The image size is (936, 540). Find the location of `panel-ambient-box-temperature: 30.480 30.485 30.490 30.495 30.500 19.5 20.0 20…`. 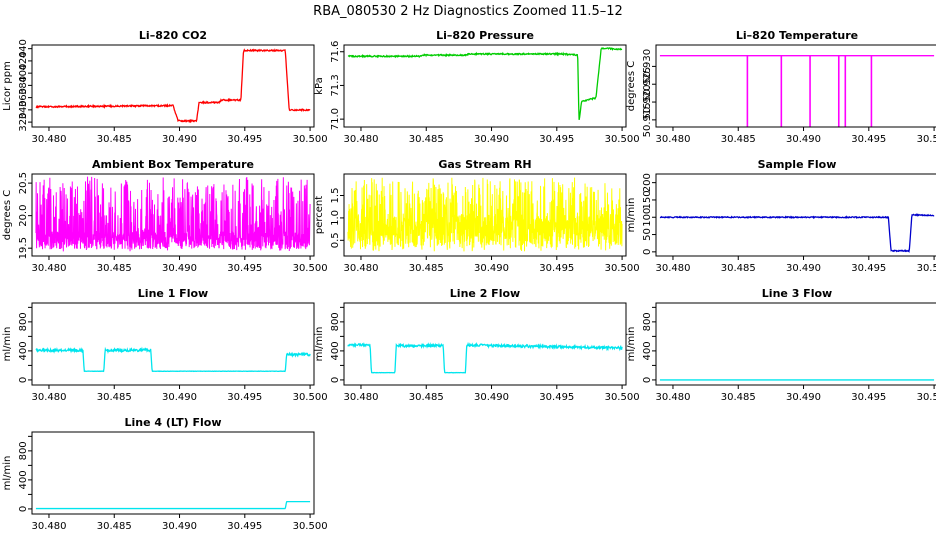

panel-ambient-box-temperature: 30.480 30.485 30.490 30.495 30.500 19.5 20.0 20… is located at coordinates (165, 216).